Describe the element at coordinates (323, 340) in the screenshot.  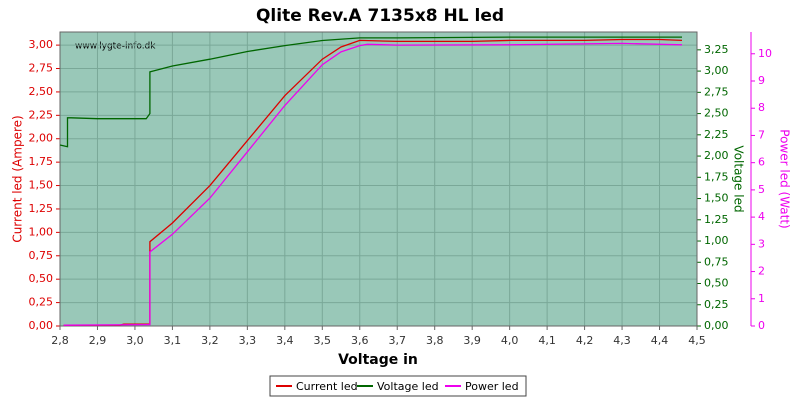
I see `x-tick-label: 3,5` at that location.